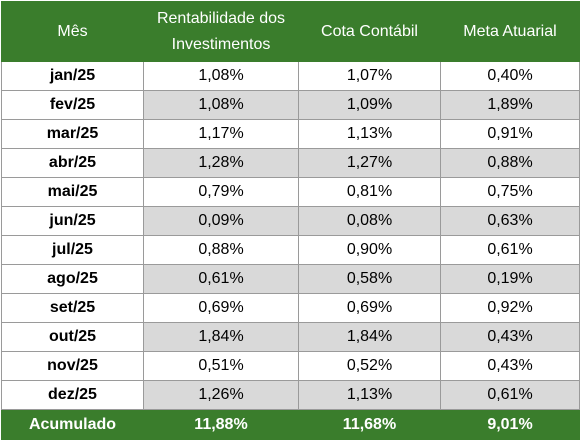 This screenshot has width=581, height=440. I want to click on investment-return-cell: 1,28%, so click(221, 163).